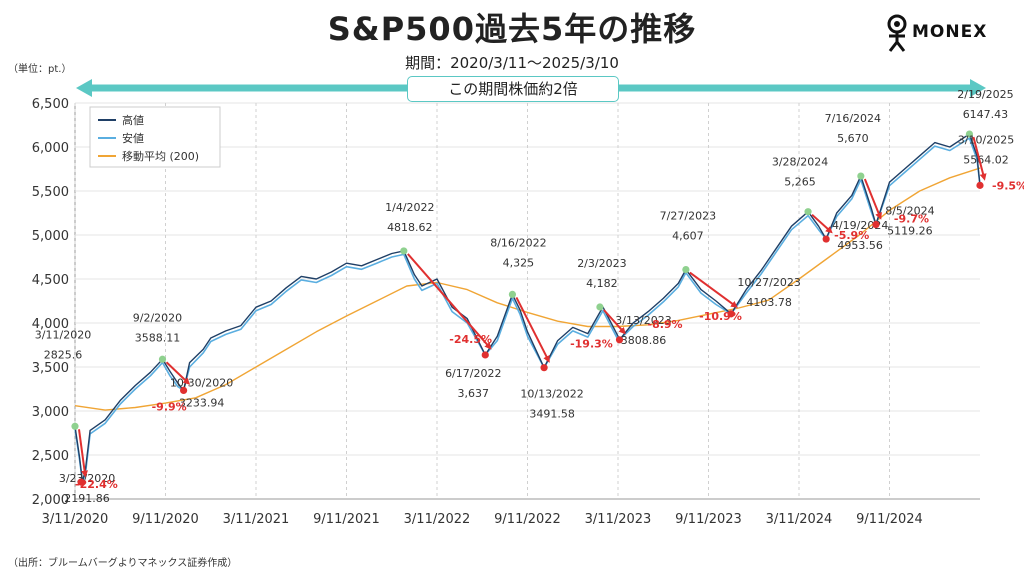  I want to click on annotation-value: 3,637, so click(474, 393).